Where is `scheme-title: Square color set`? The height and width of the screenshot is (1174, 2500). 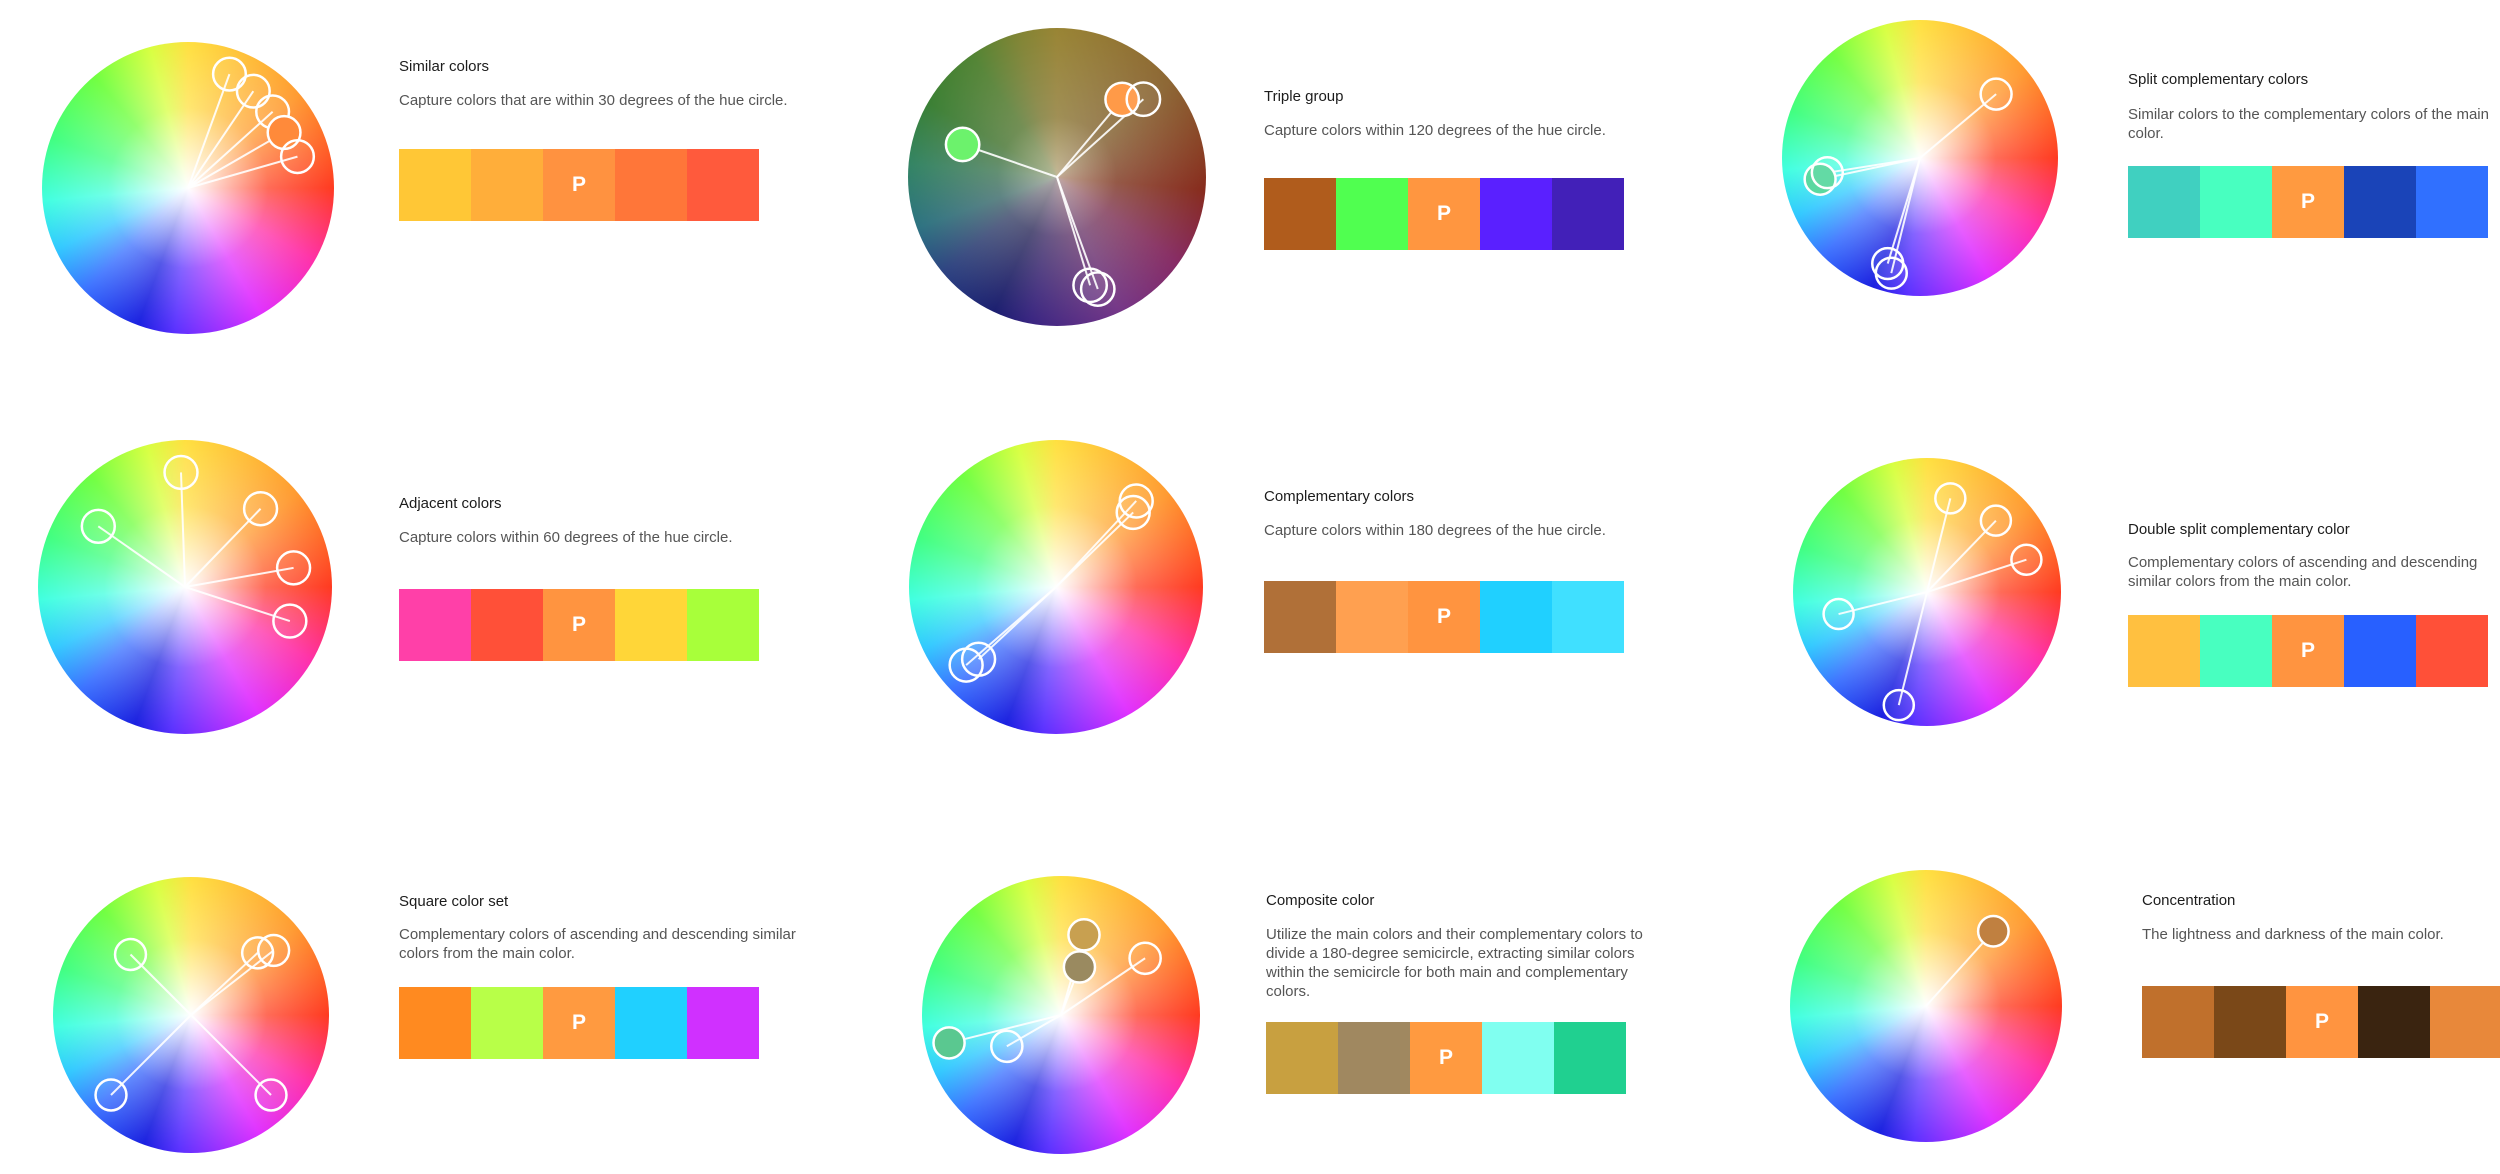 scheme-title: Square color set is located at coordinates (454, 901).